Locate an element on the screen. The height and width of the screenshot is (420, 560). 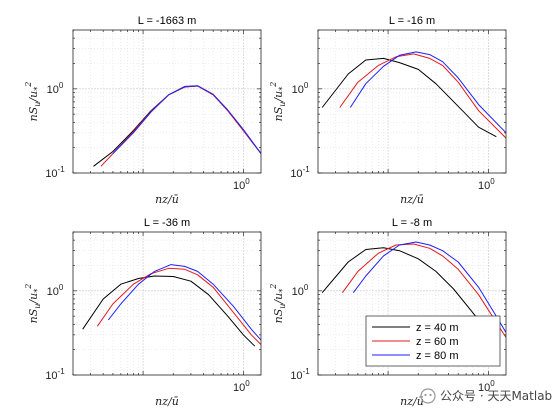
legend-label: z = 80 m is located at coordinates (437, 356).